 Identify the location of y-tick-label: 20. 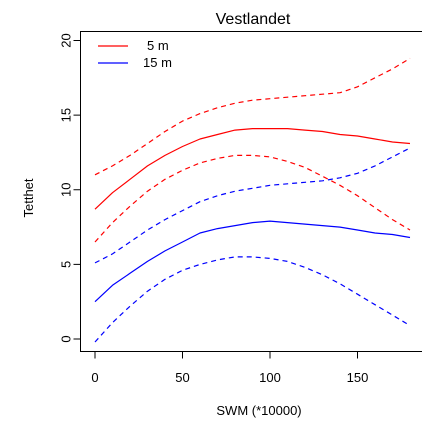
(66, 40).